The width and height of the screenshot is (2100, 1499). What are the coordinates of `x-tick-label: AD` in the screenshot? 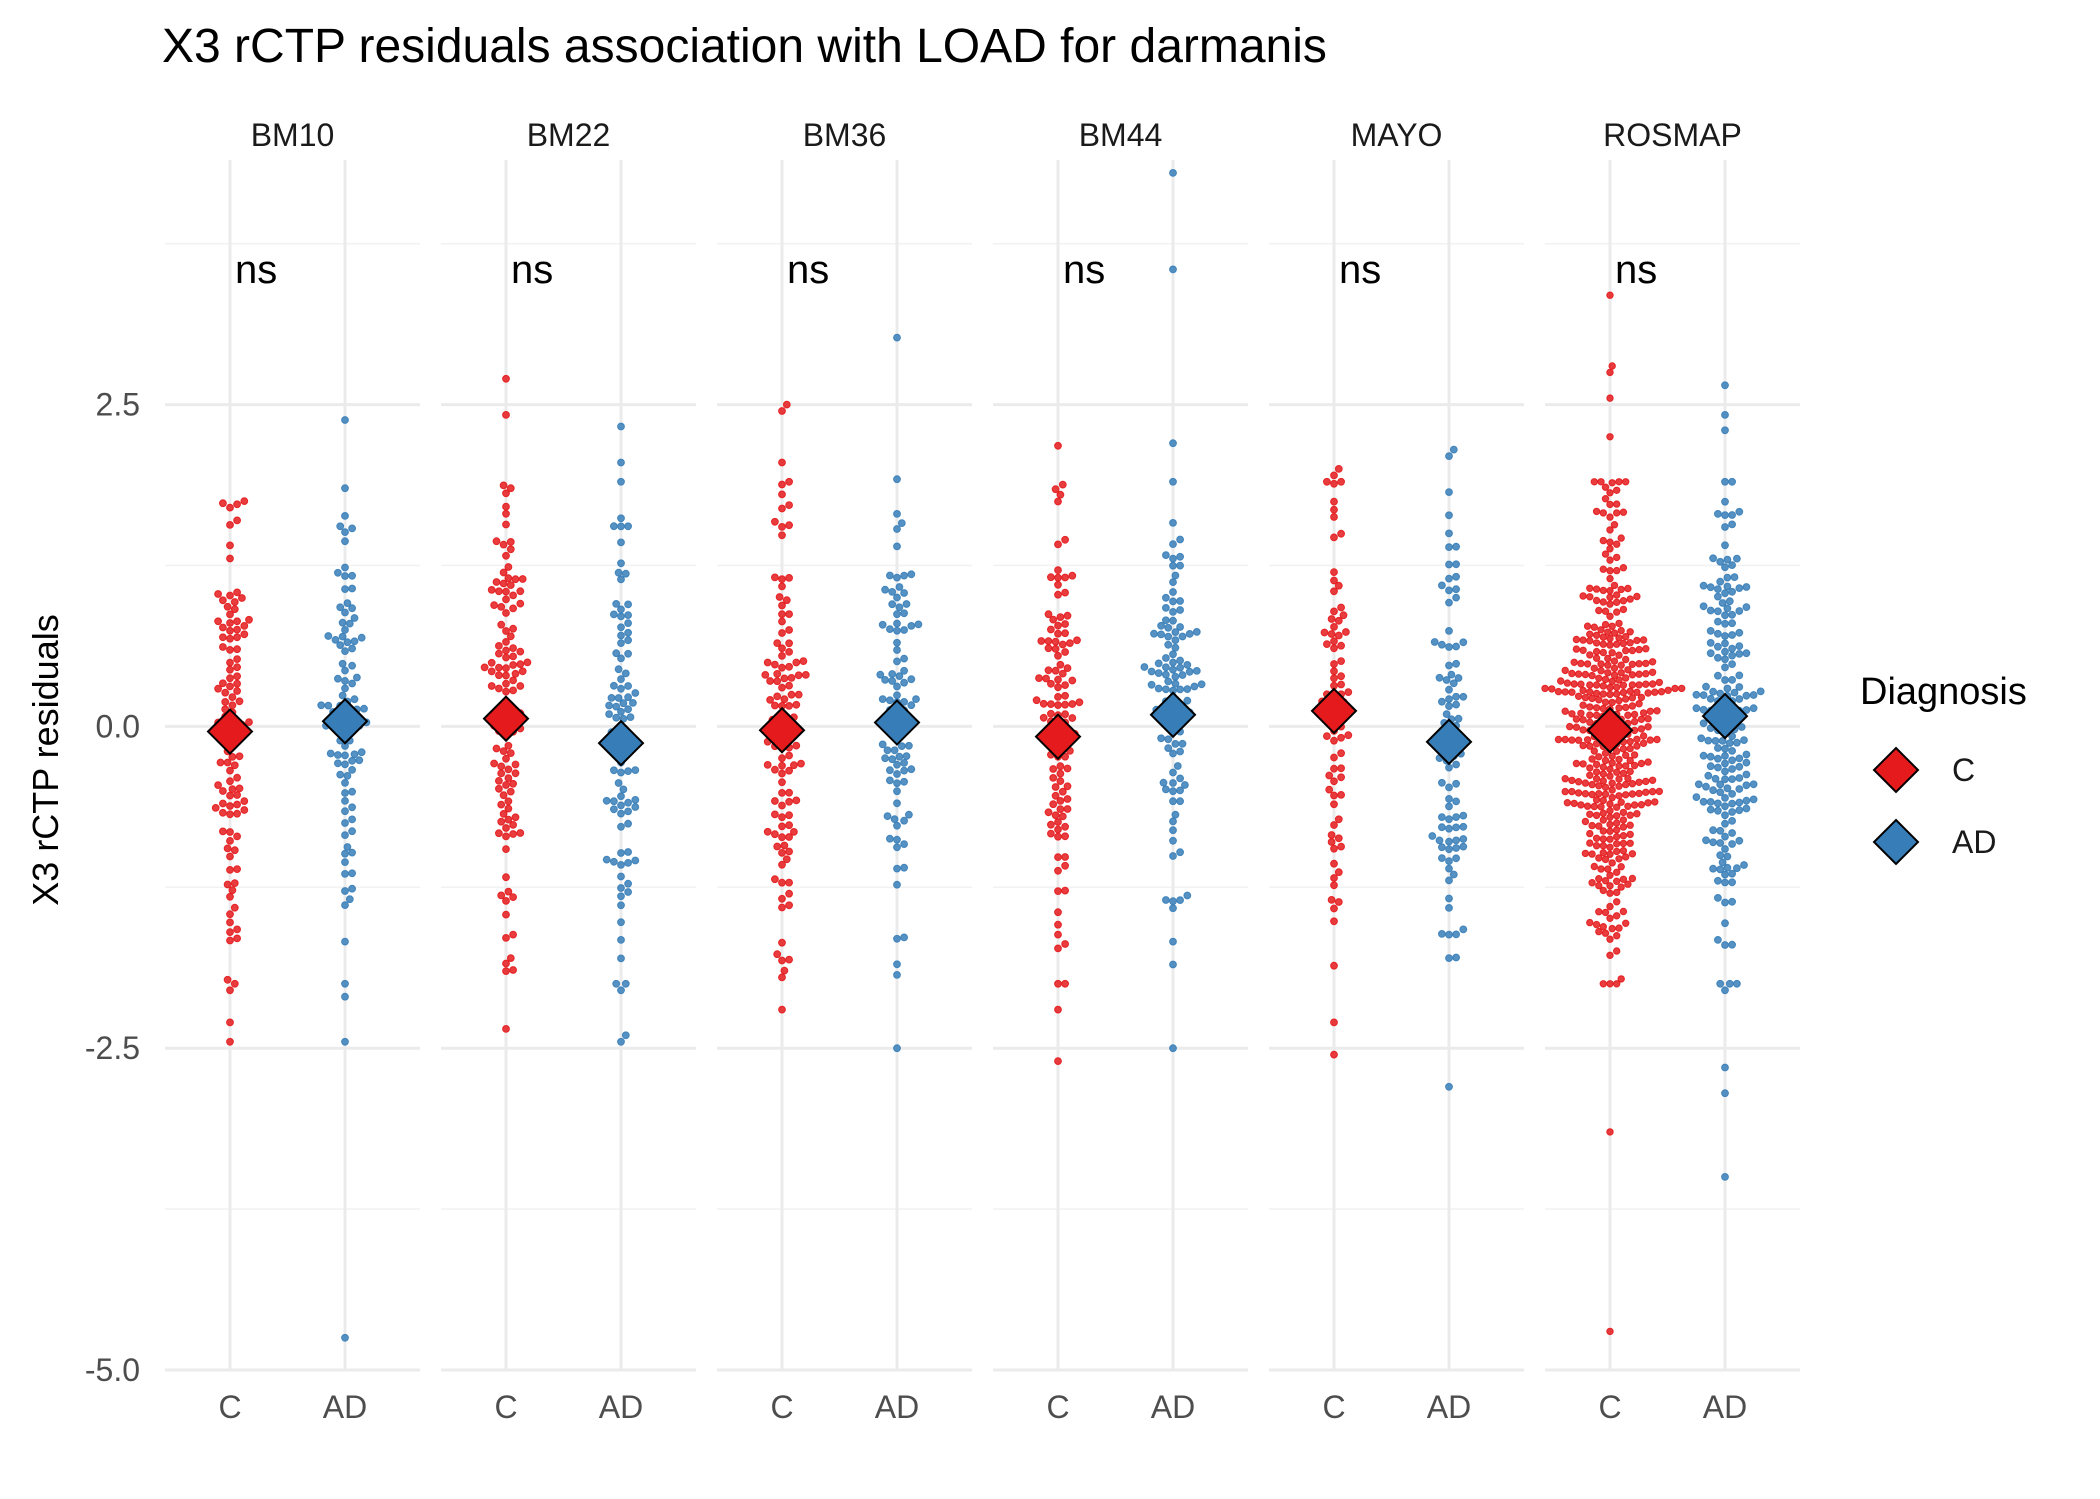 It's located at (1725, 1407).